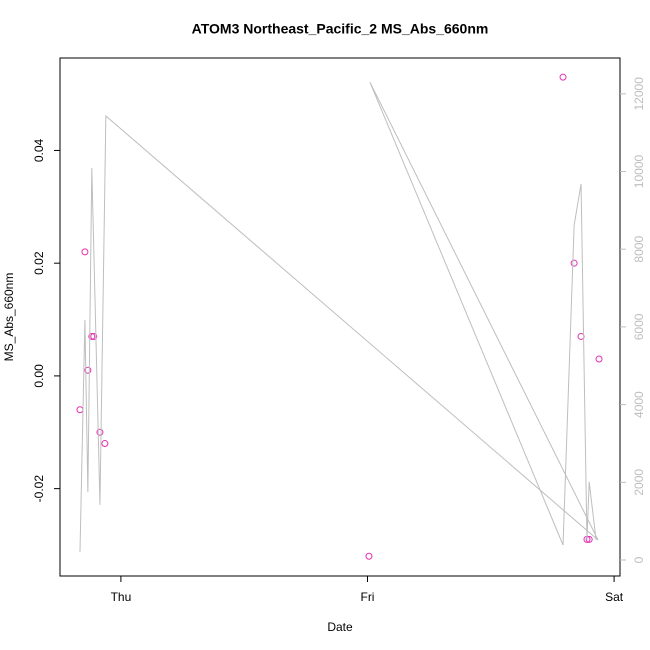 The image size is (650, 650). I want to click on y2-tick-label: 10000, so click(639, 172).